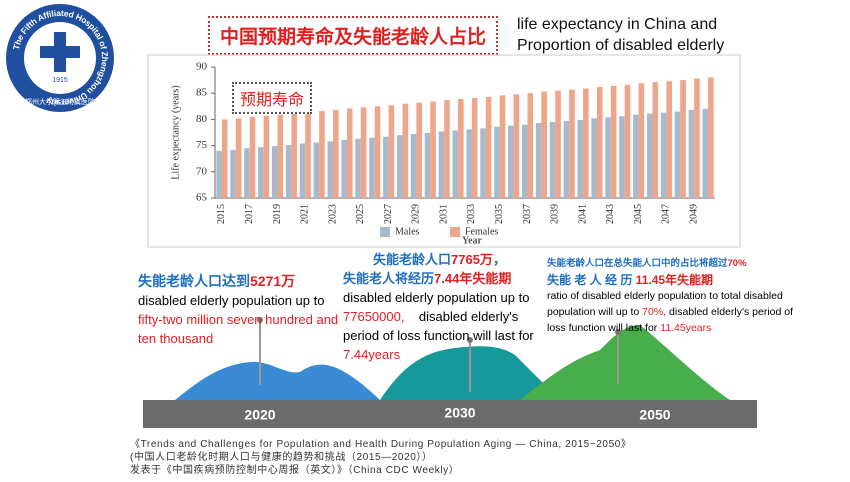 The image size is (850, 482). Describe the element at coordinates (472, 240) in the screenshot. I see `x-axis-label: Year` at that location.